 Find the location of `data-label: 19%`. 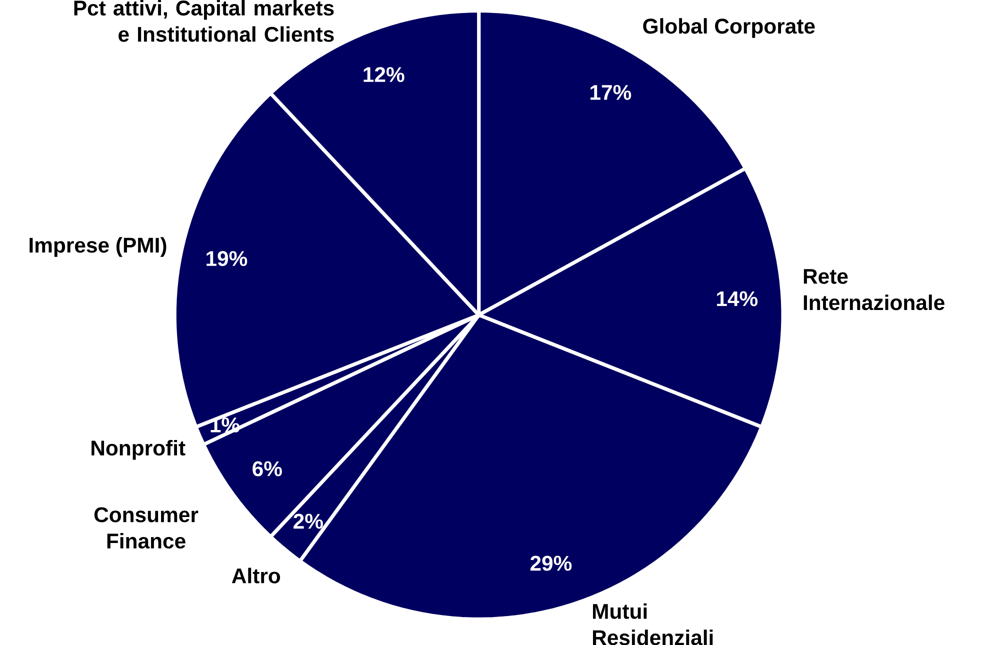

data-label: 19% is located at coordinates (227, 258).